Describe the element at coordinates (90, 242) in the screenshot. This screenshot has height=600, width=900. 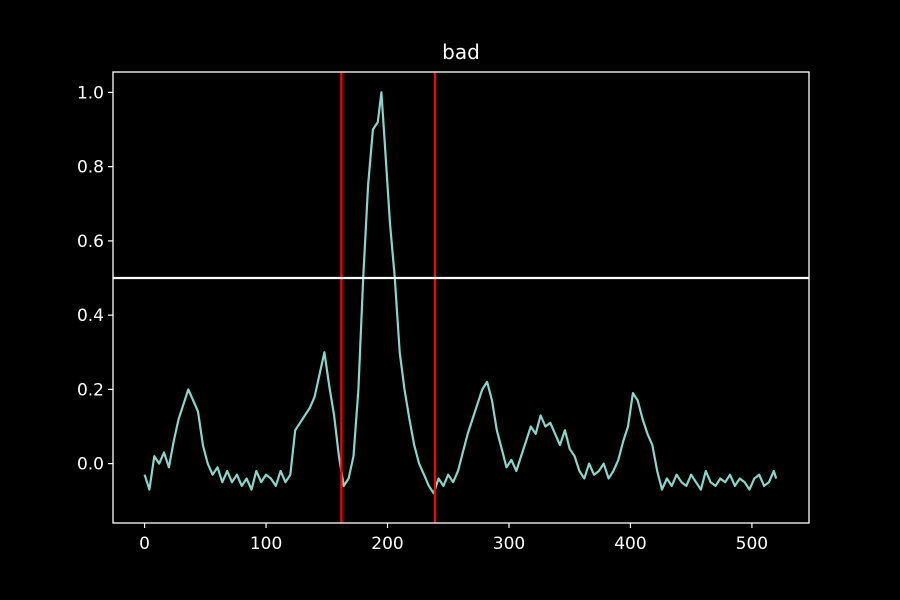
I see `y-tick-label: 0.6` at that location.